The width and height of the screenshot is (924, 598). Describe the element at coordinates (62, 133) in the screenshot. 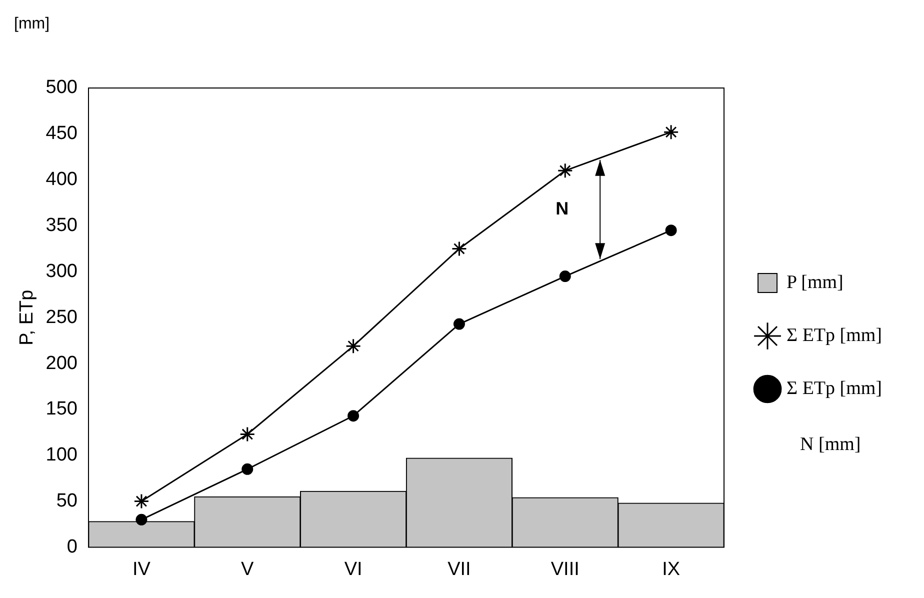

I see `y-tick-label: 450` at that location.